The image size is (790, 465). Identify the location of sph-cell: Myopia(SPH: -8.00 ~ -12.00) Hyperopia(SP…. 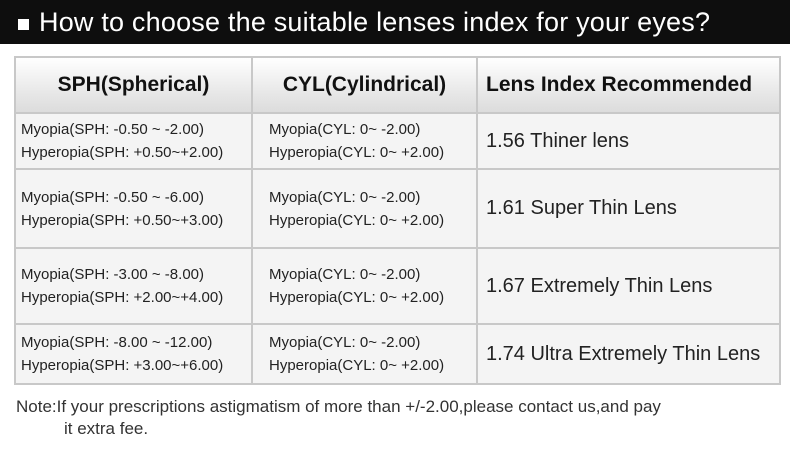
(133, 354).